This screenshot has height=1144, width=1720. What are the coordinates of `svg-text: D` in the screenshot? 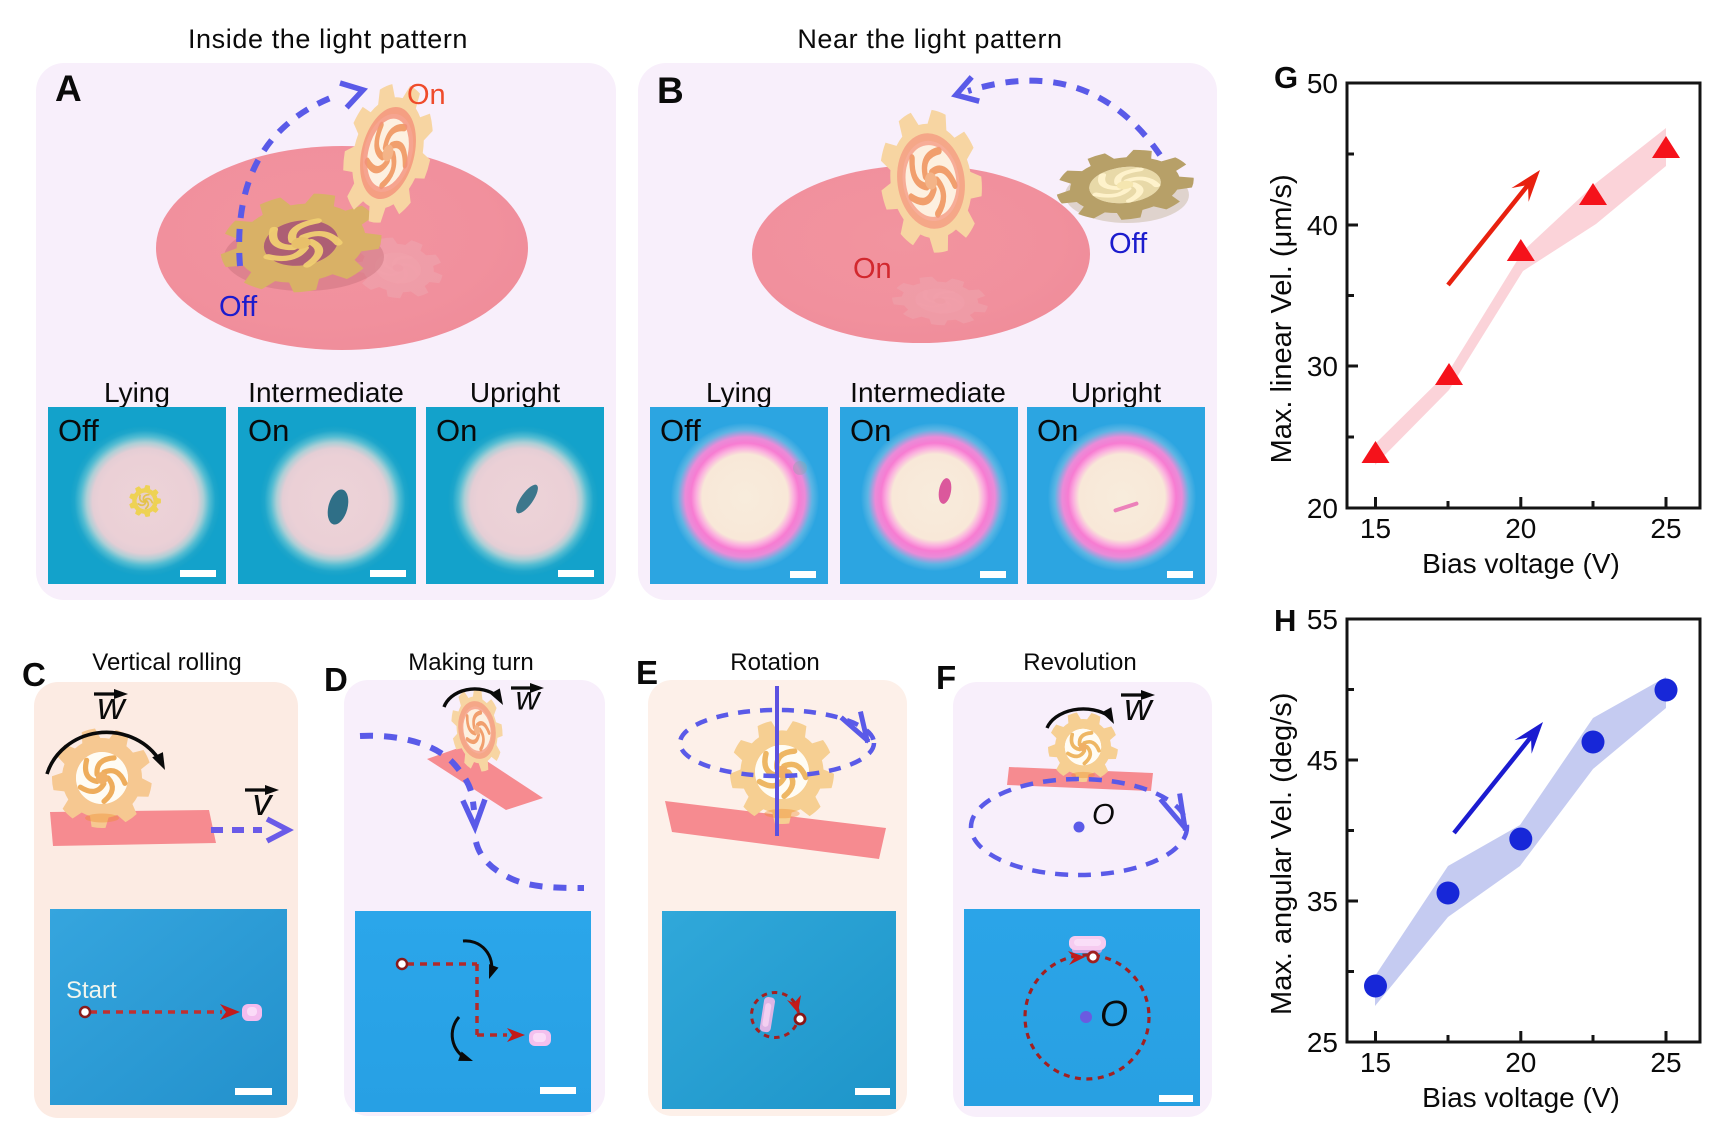 It's located at (336, 679).